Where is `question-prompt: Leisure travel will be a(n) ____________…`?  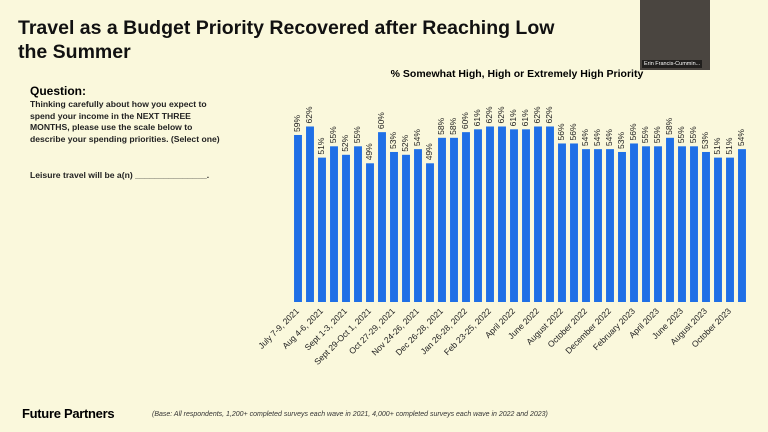 question-prompt: Leisure travel will be a(n) ____________… is located at coordinates (120, 175).